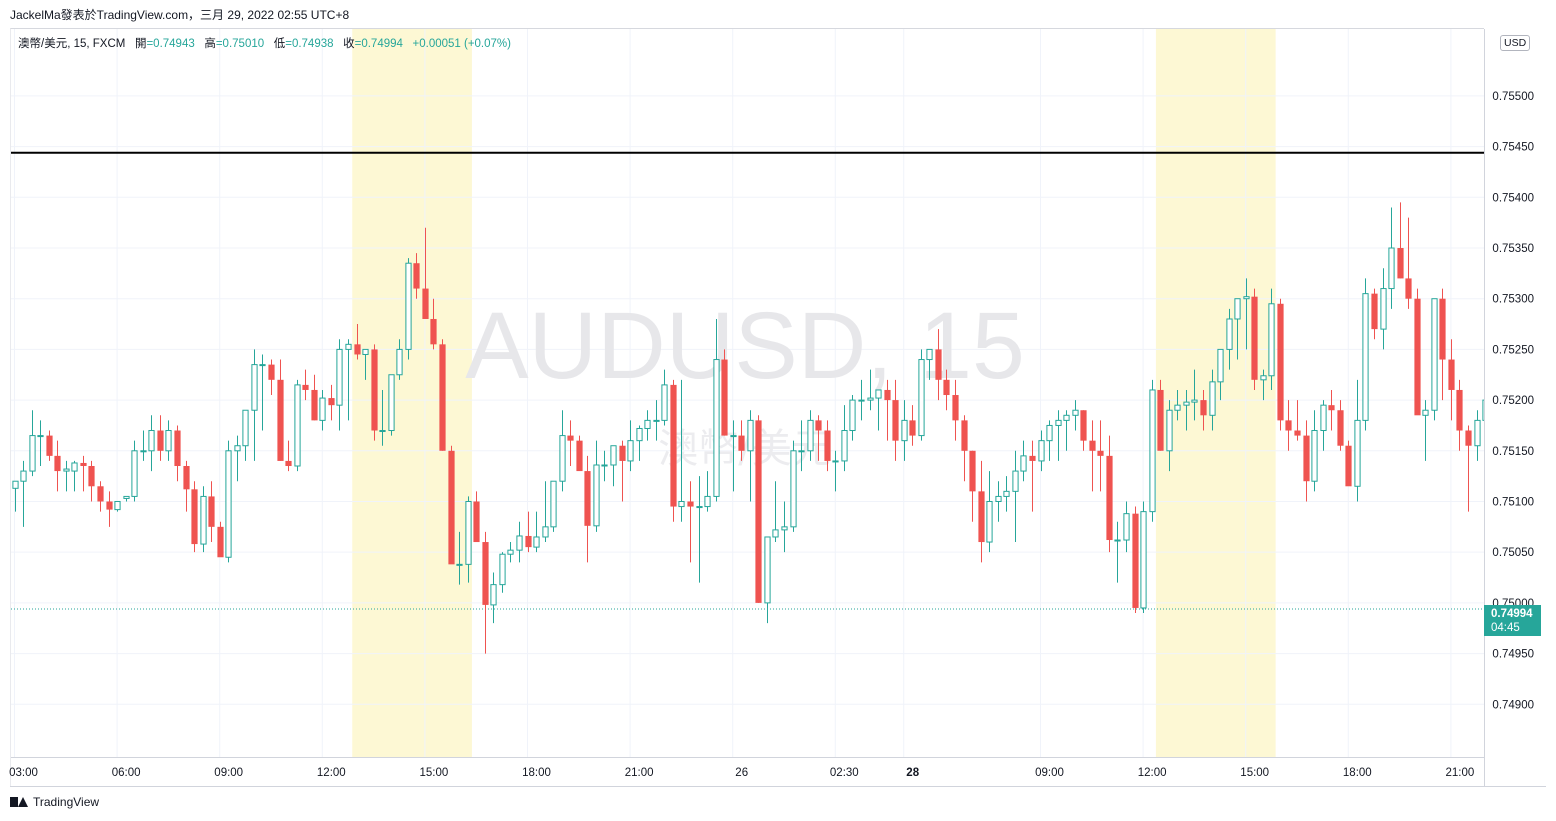 The image size is (1556, 821). What do you see at coordinates (1512, 614) in the screenshot?
I see `last-price-value: 0.74994` at bounding box center [1512, 614].